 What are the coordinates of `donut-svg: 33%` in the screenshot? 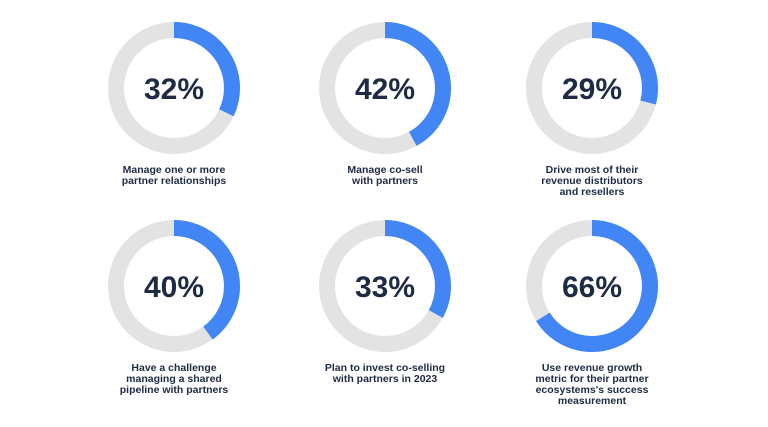 It's located at (385, 286).